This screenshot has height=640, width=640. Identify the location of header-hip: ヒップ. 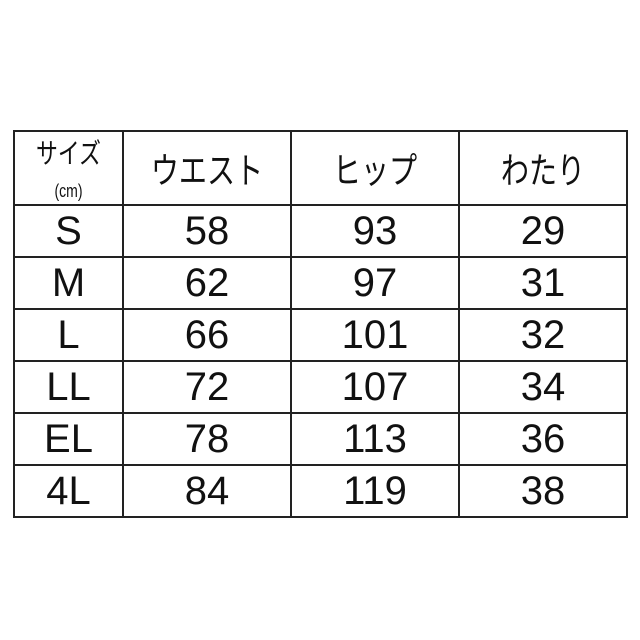
(375, 168).